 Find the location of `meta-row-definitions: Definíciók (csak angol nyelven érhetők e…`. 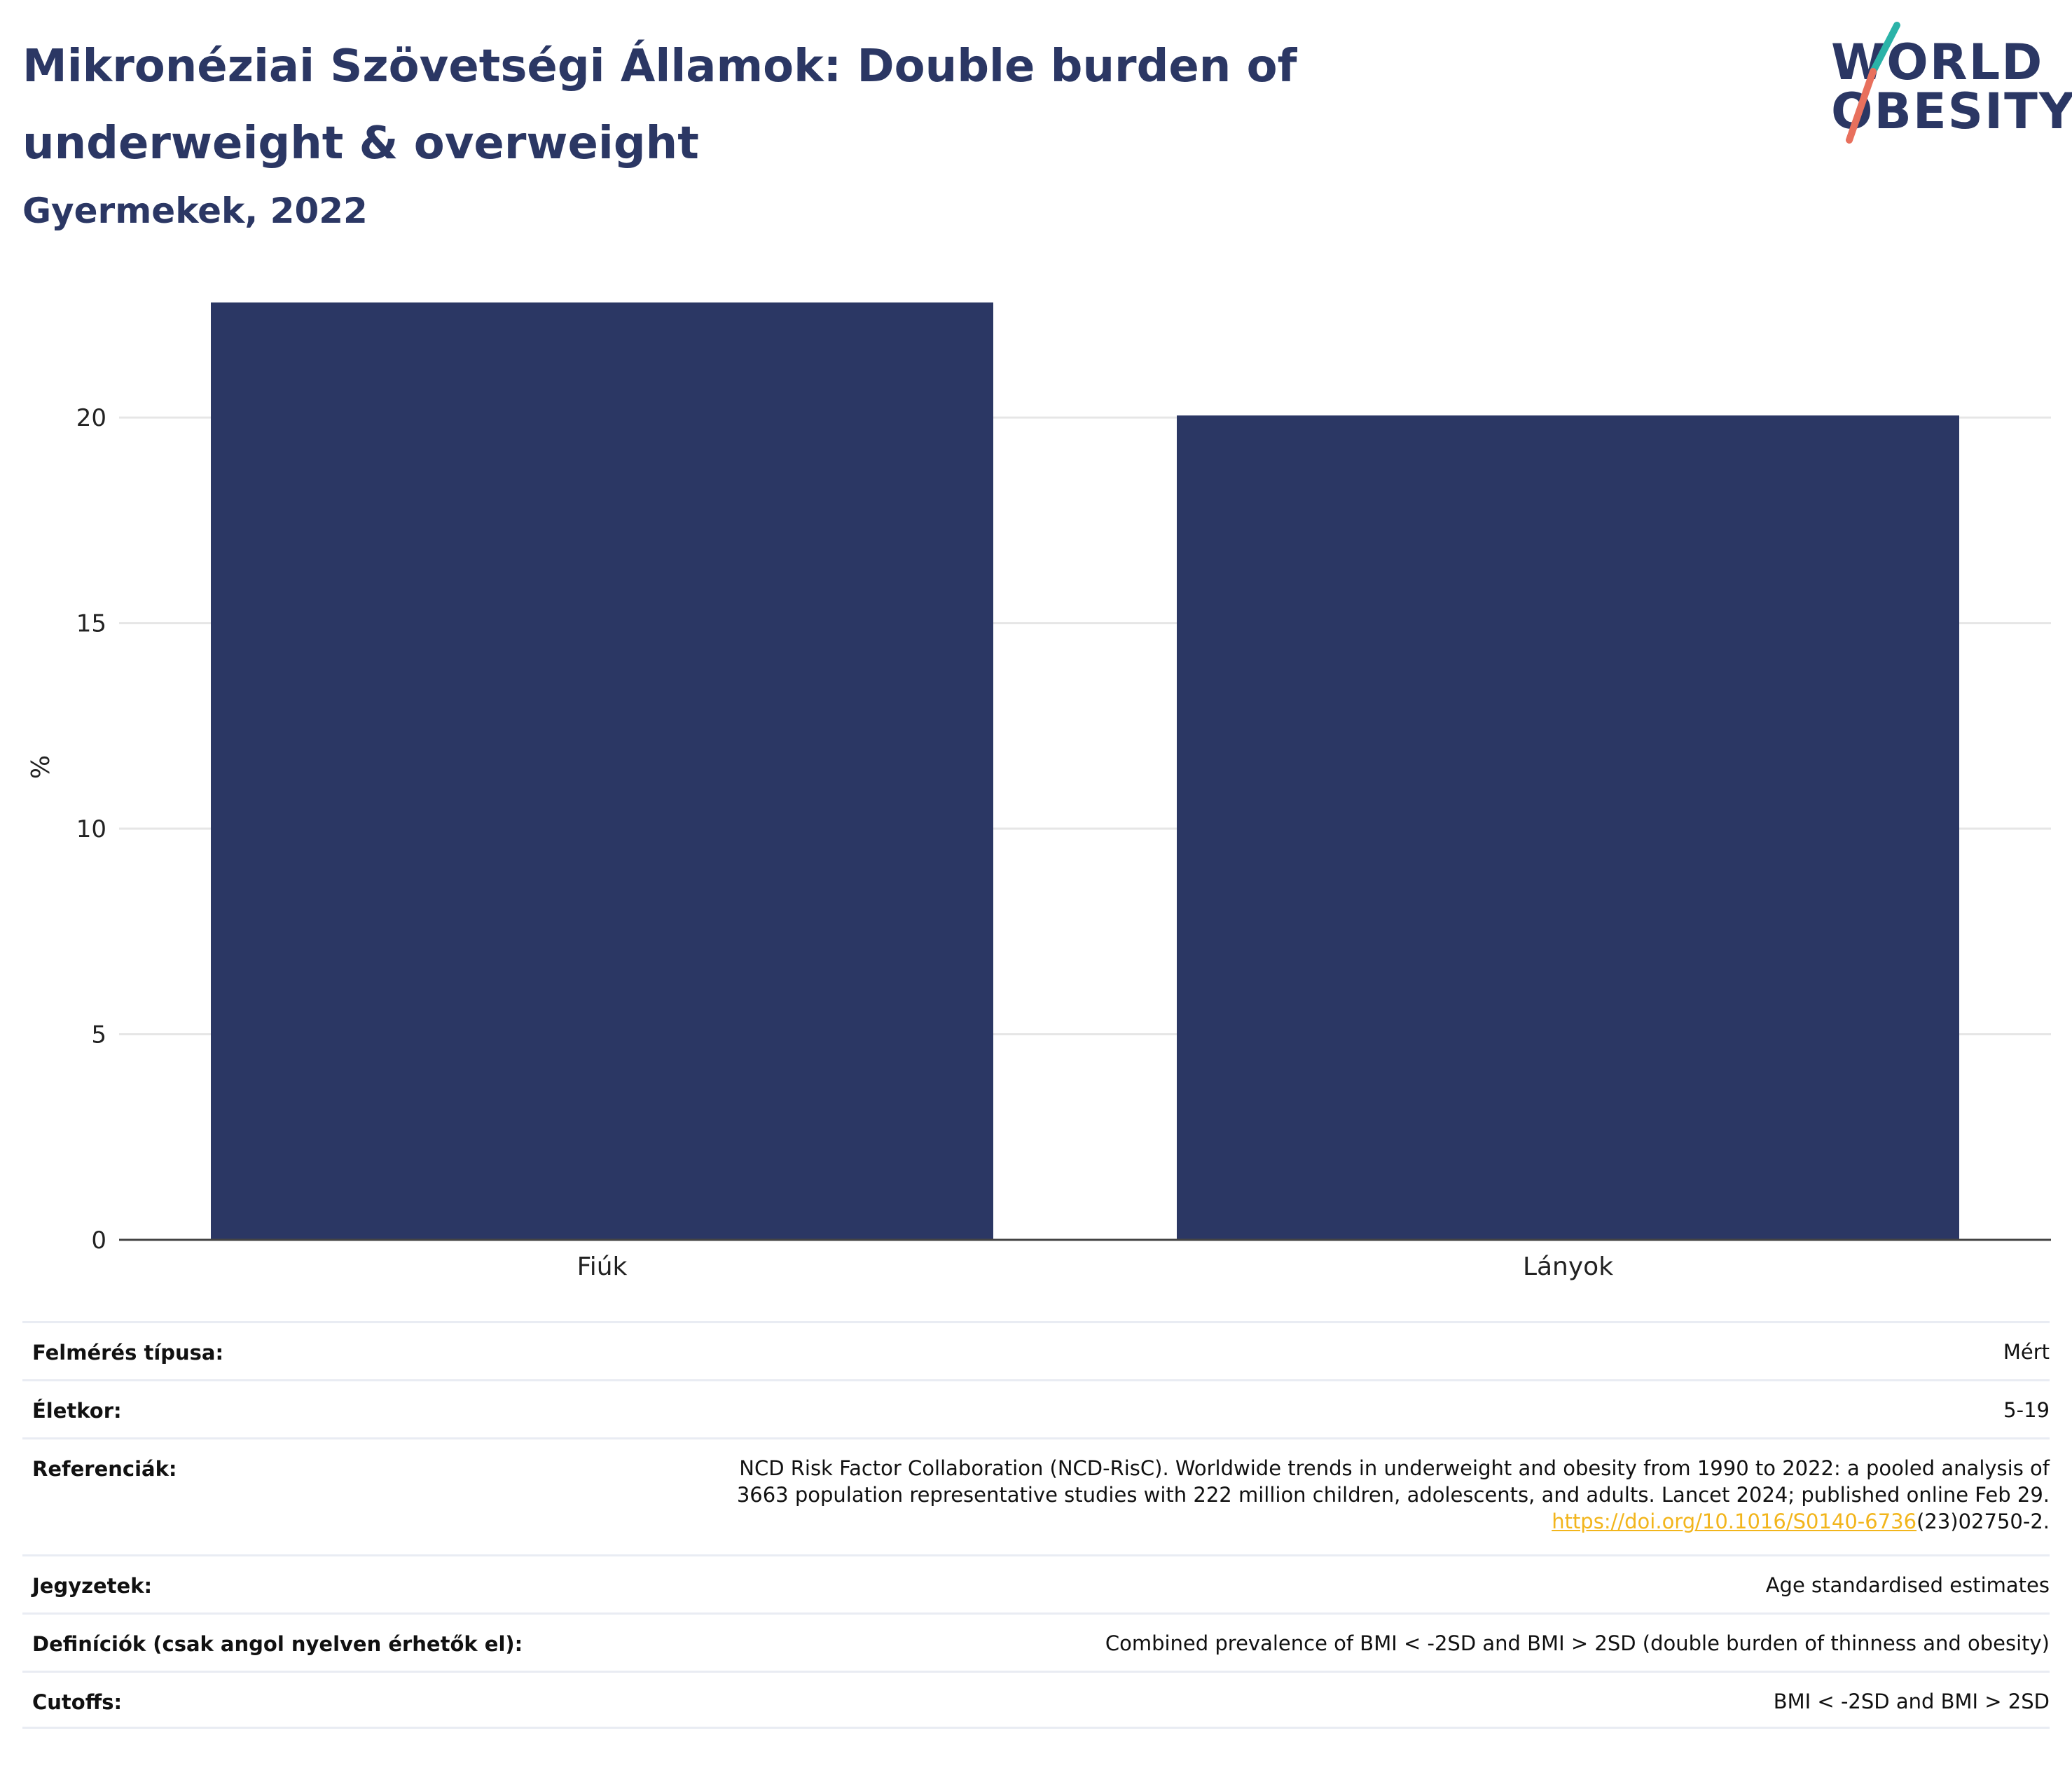

meta-row-definitions: Definíciók (csak angol nyelven érhetők e… is located at coordinates (1036, 1641).